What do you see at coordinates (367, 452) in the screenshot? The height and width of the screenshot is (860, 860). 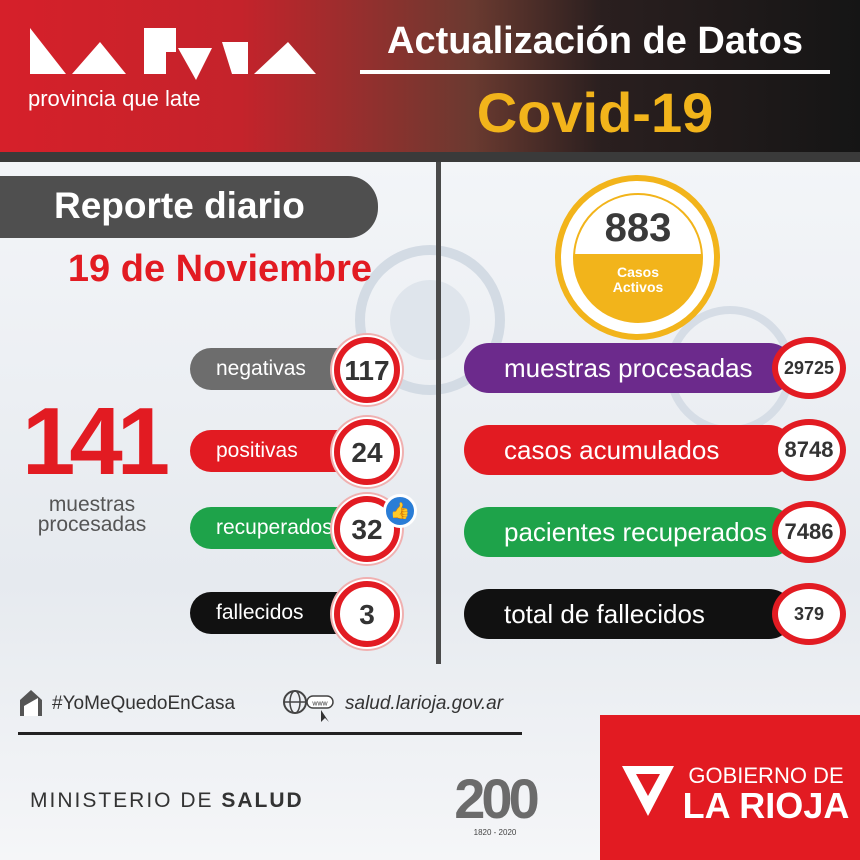 I see `stat-positivas-value: 24` at bounding box center [367, 452].